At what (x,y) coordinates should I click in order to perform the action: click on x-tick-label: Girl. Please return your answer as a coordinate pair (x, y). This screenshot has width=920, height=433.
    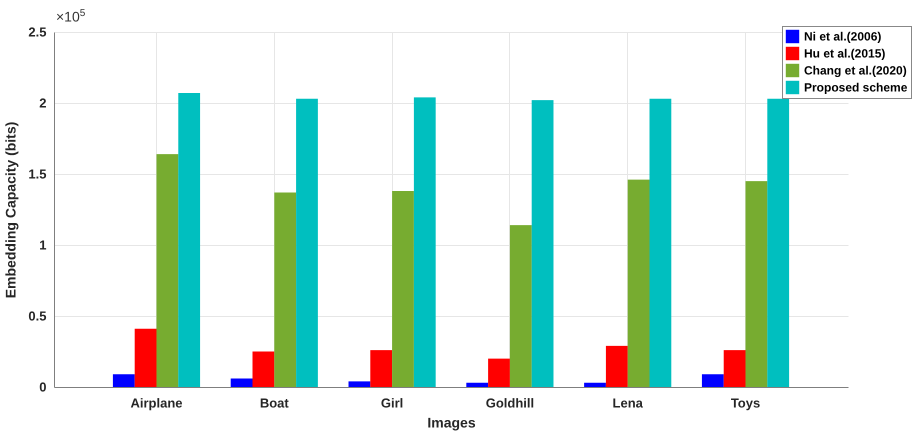
    Looking at the image, I should click on (392, 403).